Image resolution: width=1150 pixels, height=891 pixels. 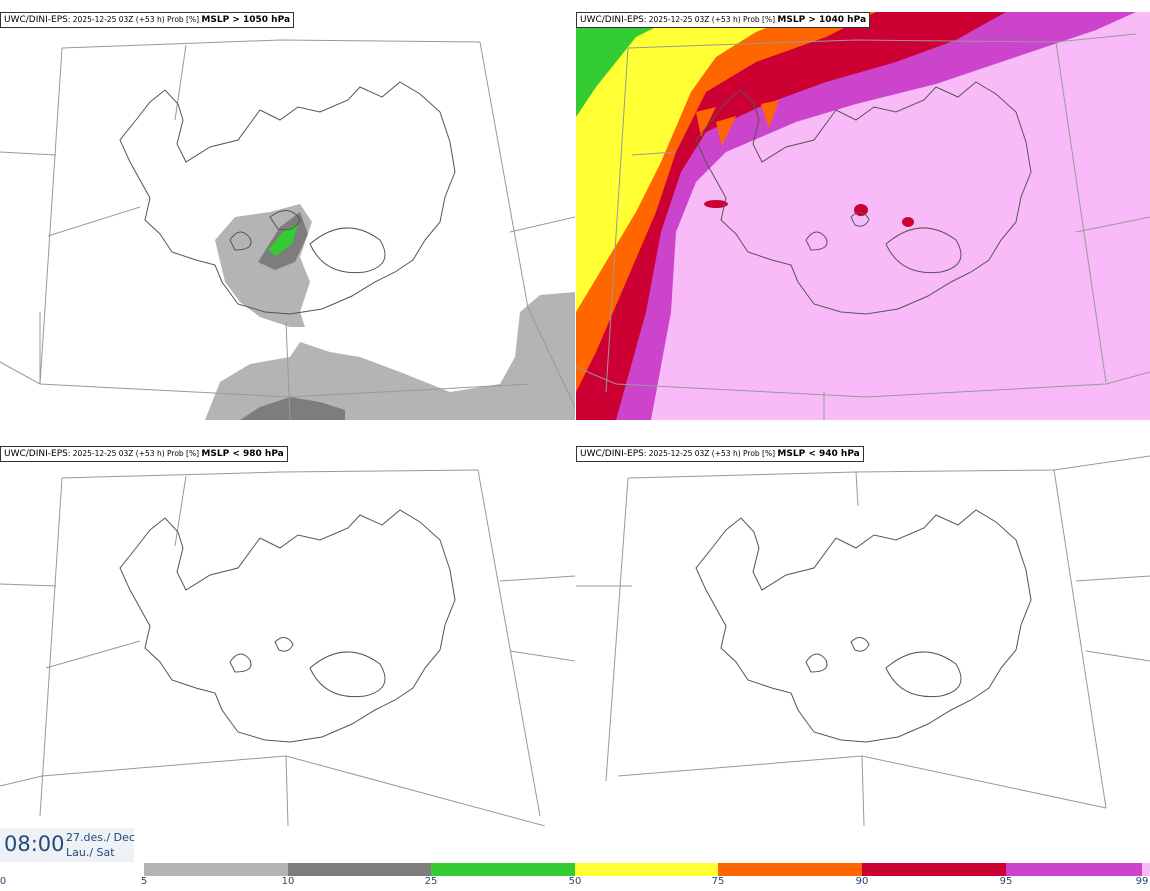 I want to click on valid-date-line1: 27.des./ Dec, so click(x=100, y=837).